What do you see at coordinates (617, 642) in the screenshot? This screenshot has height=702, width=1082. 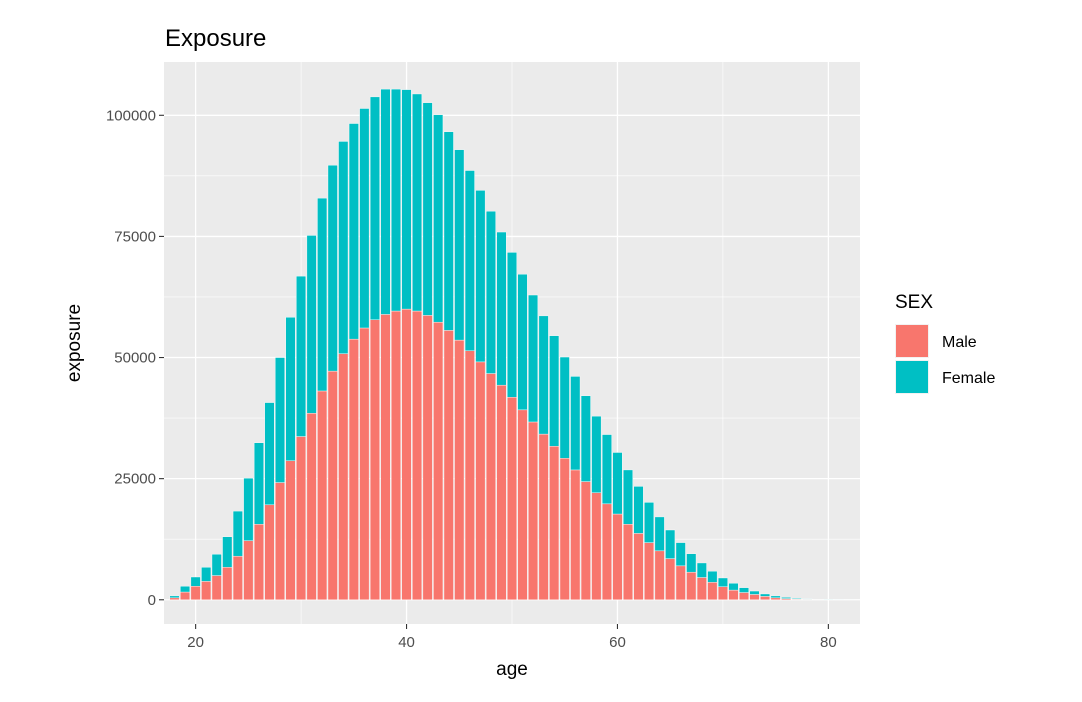 I see `x-tick-label: 60` at bounding box center [617, 642].